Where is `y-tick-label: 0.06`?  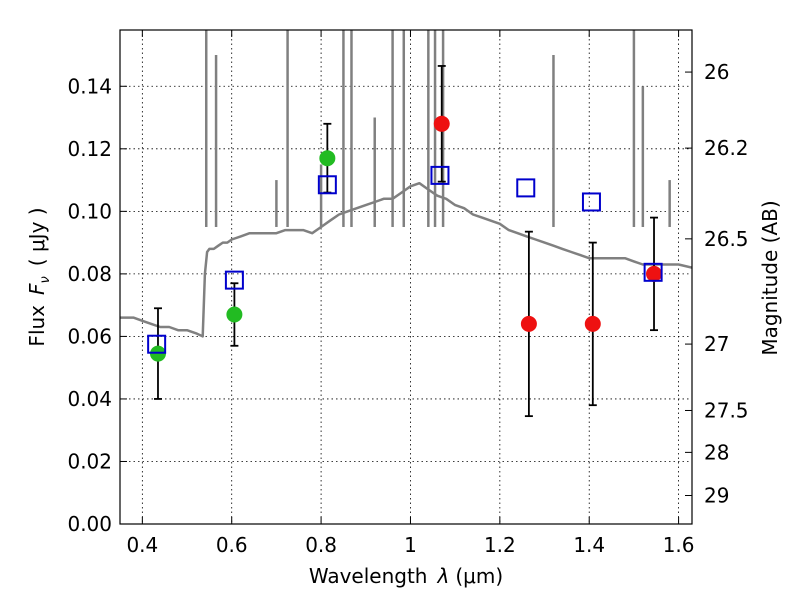 y-tick-label: 0.06 is located at coordinates (89, 336).